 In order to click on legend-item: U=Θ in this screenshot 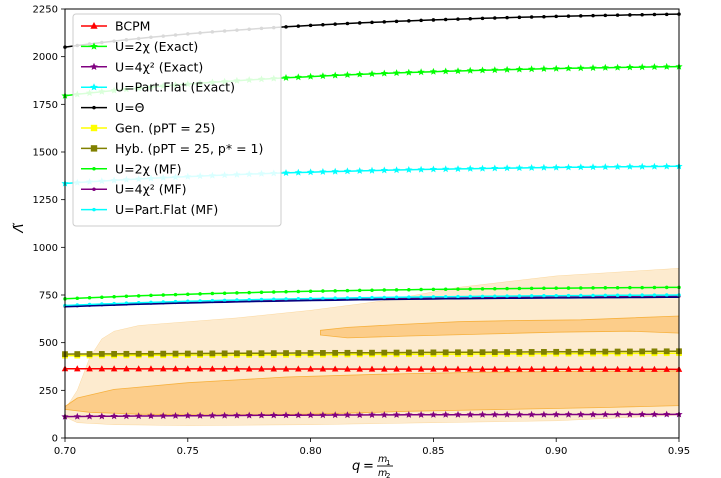, I will do `click(113, 107)`.